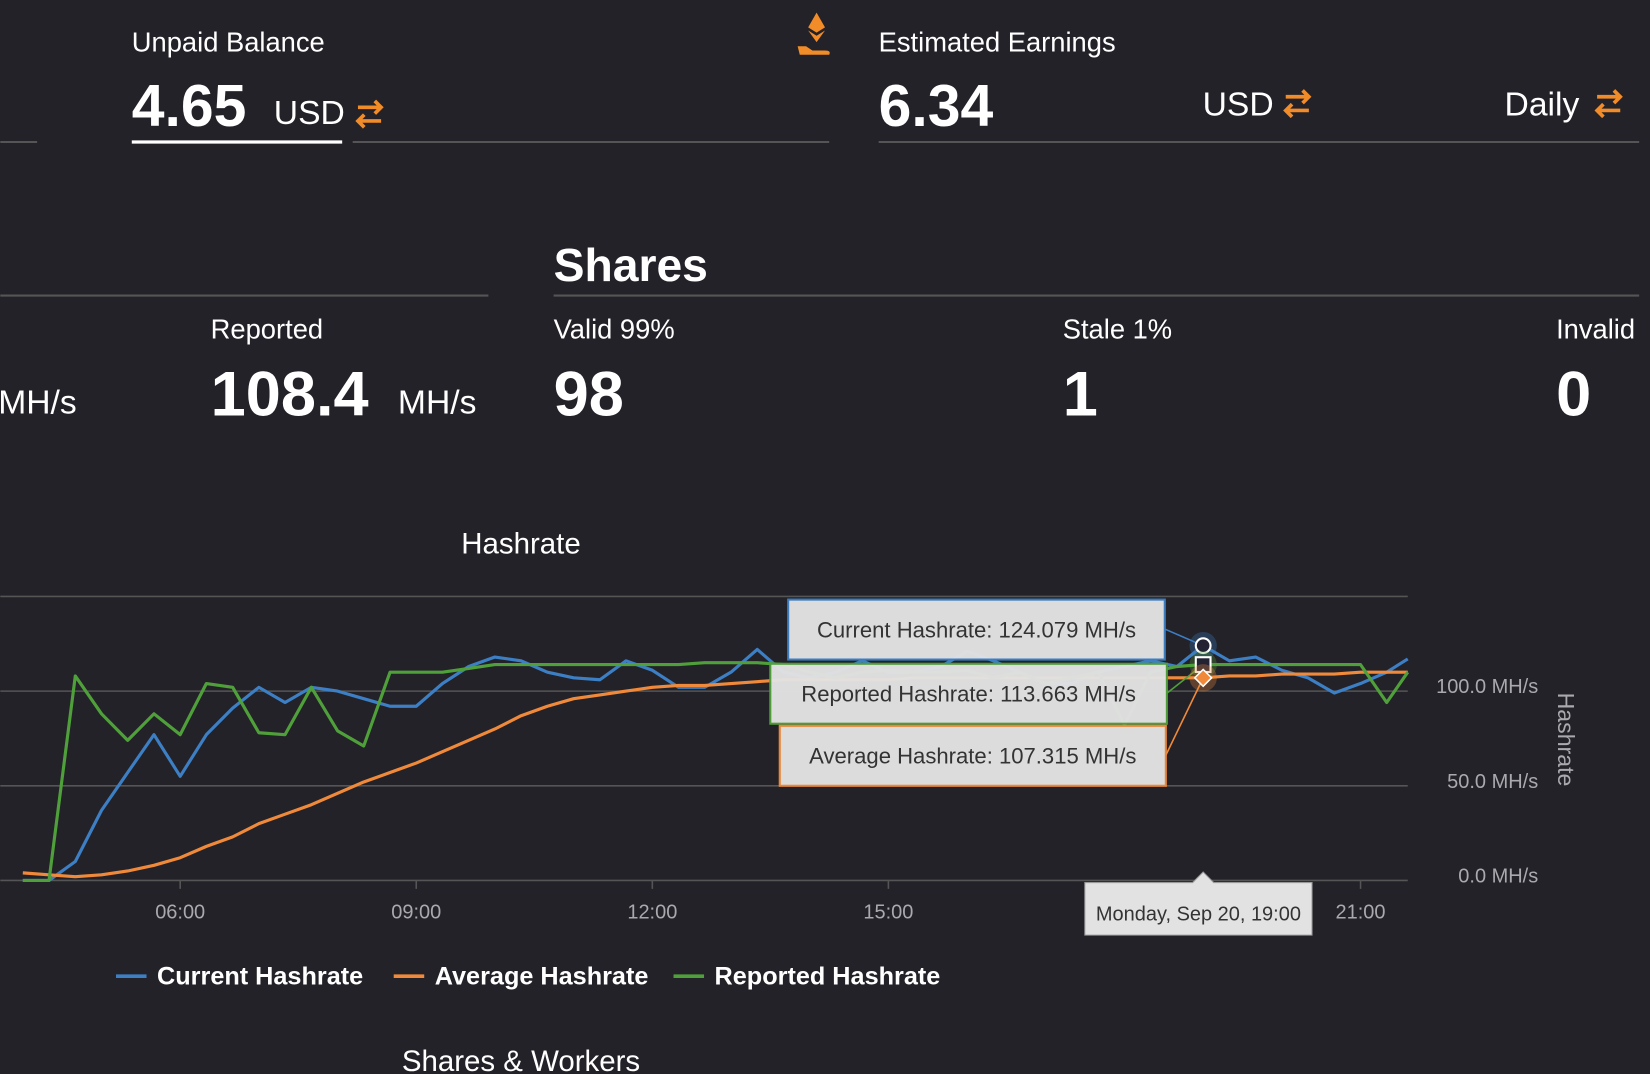 The width and height of the screenshot is (1650, 1074). Describe the element at coordinates (38, 402) in the screenshot. I see `current-unit: MH/s` at that location.